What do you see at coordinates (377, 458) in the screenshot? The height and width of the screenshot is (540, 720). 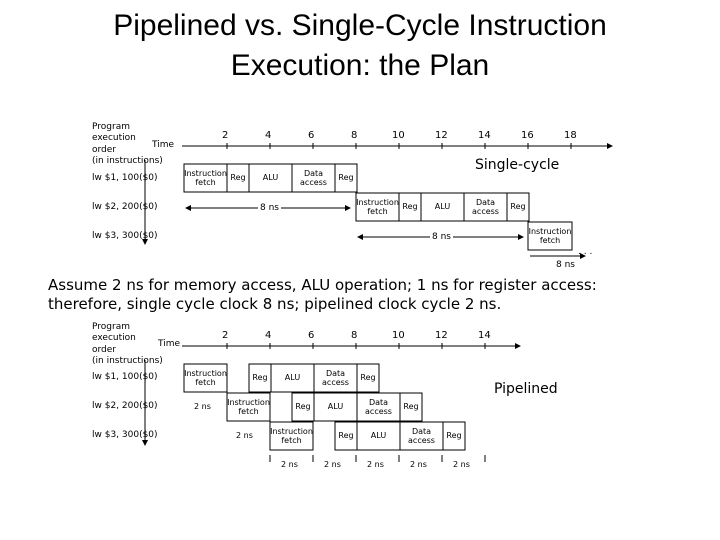 I see `pipelined-duration-brackets` at bounding box center [377, 458].